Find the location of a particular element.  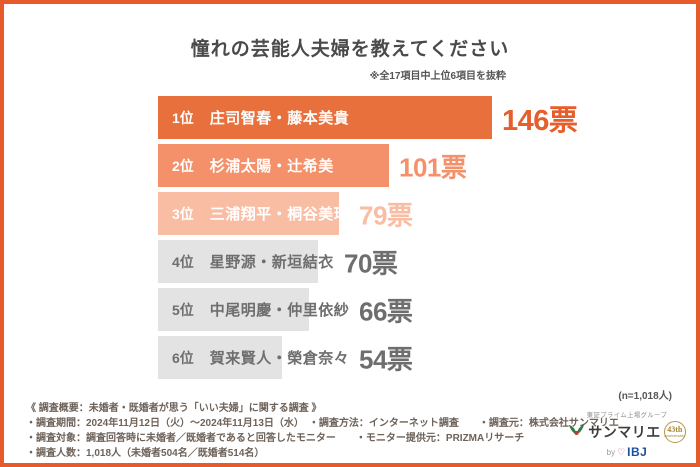

vote-count: 54票 is located at coordinates (386, 359).